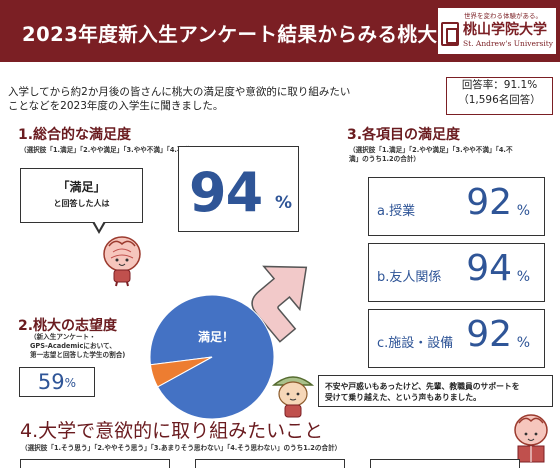  Describe the element at coordinates (293, 397) in the screenshot. I see `hat-mascot-icon` at that location.